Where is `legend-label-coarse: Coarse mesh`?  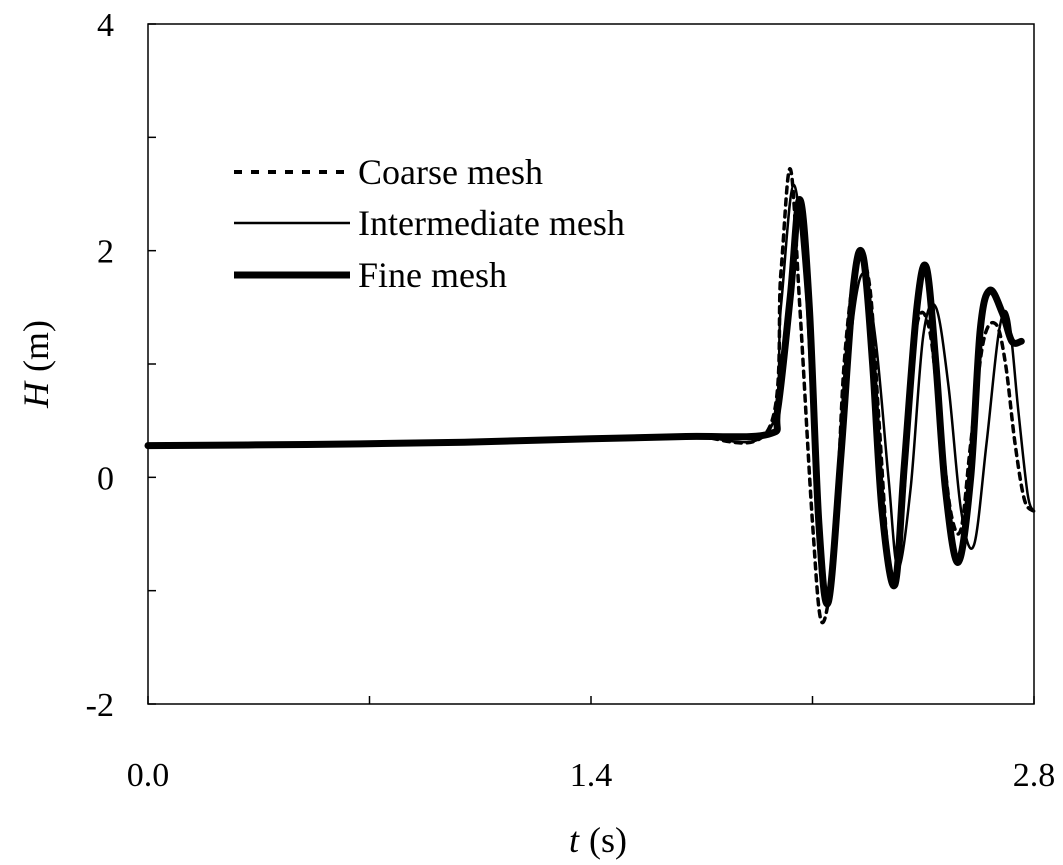
legend-label-coarse: Coarse mesh is located at coordinates (450, 172).